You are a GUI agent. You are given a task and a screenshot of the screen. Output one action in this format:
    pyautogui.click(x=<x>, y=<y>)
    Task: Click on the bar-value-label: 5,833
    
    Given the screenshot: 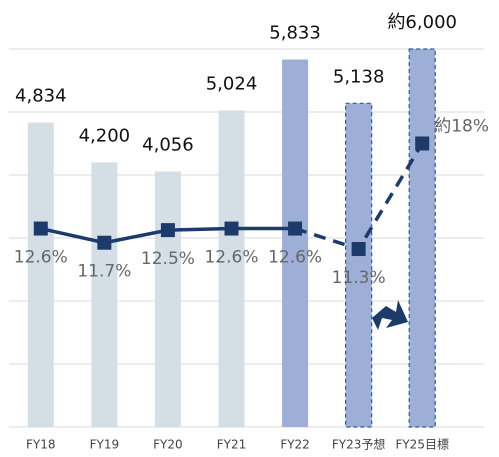 What is the action you would take?
    pyautogui.click(x=295, y=33)
    